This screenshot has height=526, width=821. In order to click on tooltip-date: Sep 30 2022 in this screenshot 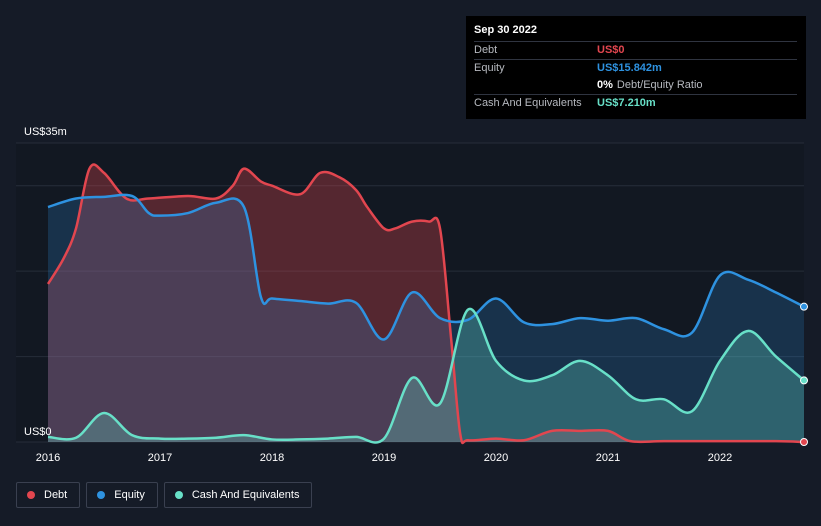, I will do `click(505, 30)`.